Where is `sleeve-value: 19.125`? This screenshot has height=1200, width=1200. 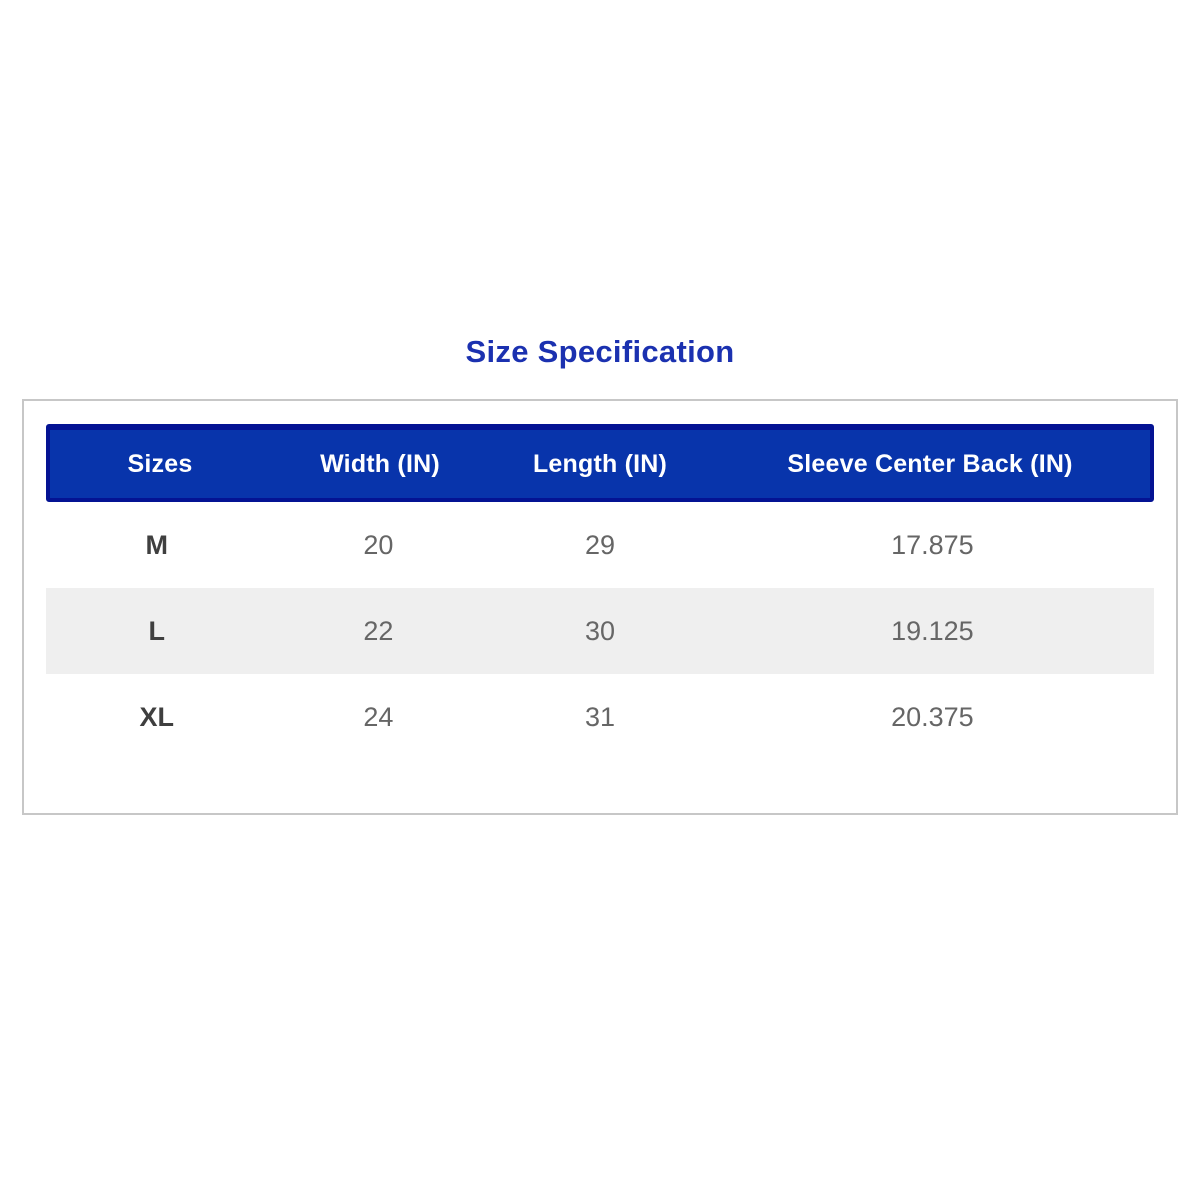 sleeve-value: 19.125 is located at coordinates (932, 630).